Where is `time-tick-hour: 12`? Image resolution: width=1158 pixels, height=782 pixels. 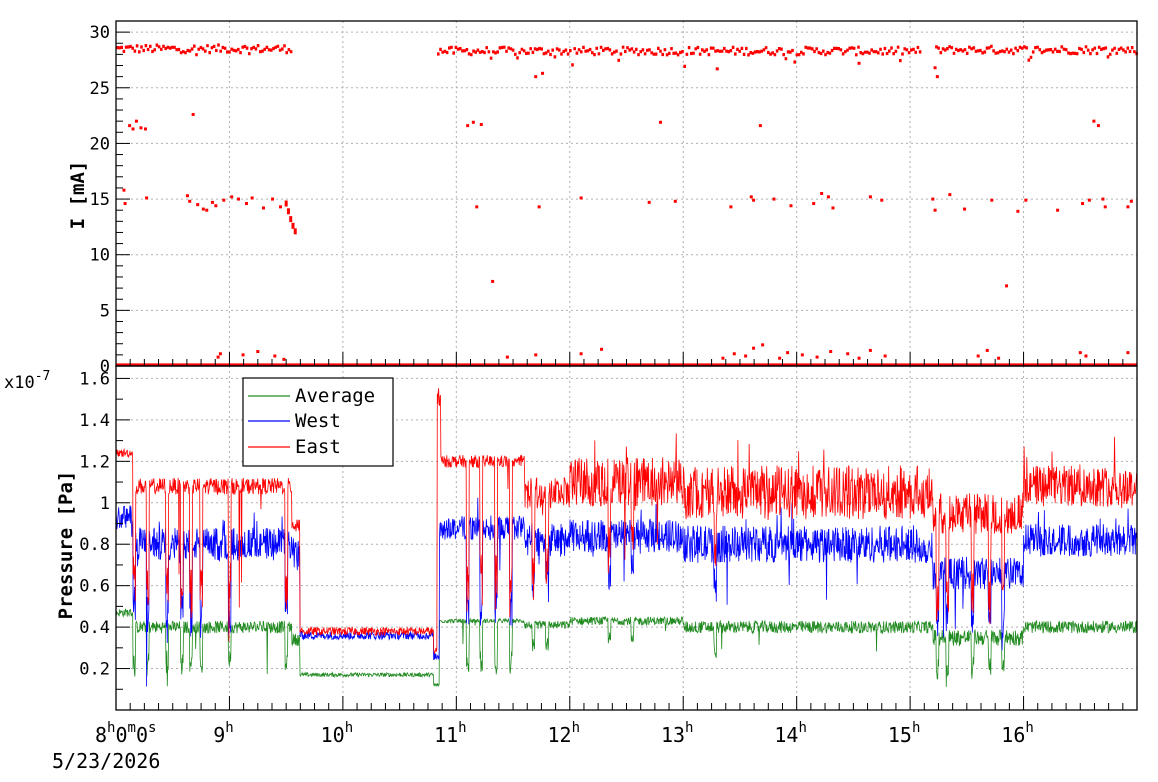
time-tick-hour: 12 is located at coordinates (560, 735).